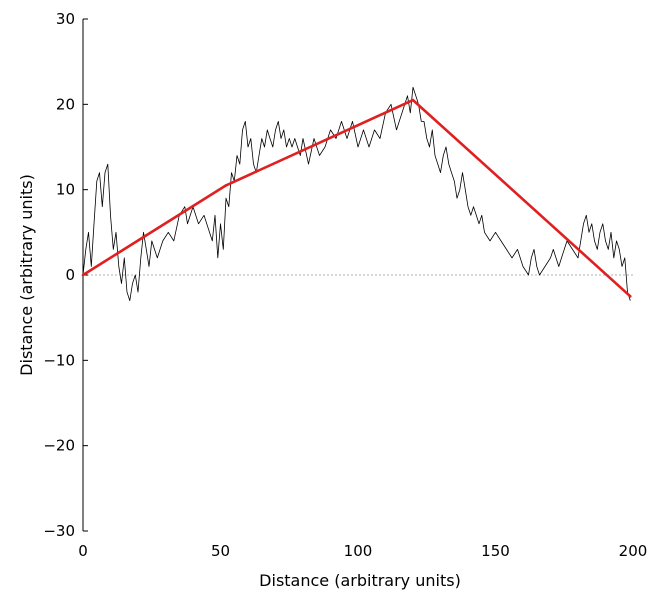 This screenshot has width=663, height=595. What do you see at coordinates (495, 551) in the screenshot?
I see `x-tick-label: 150` at bounding box center [495, 551].